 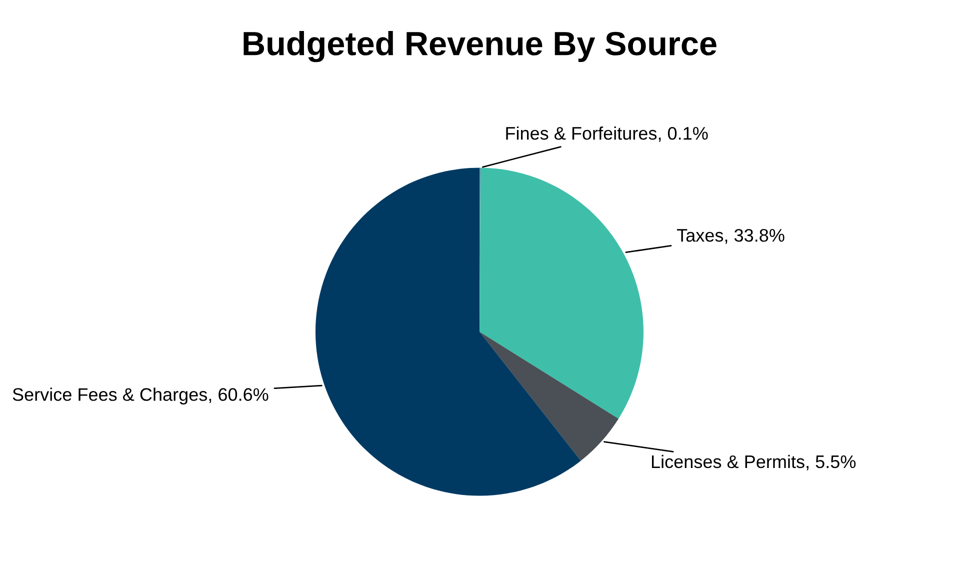 What do you see at coordinates (140, 396) in the screenshot?
I see `slice-label: Service Fees & Charges, 60.6%` at bounding box center [140, 396].